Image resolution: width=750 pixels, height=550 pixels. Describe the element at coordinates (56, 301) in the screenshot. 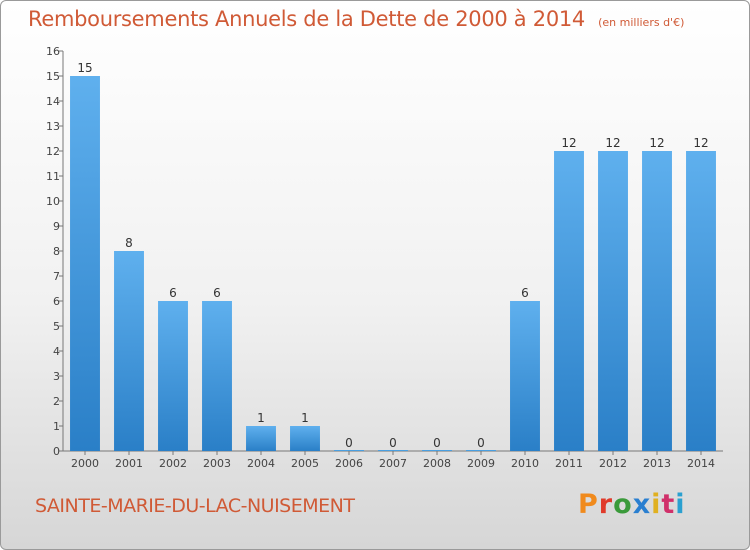

I see `y-tick-label: 6` at that location.